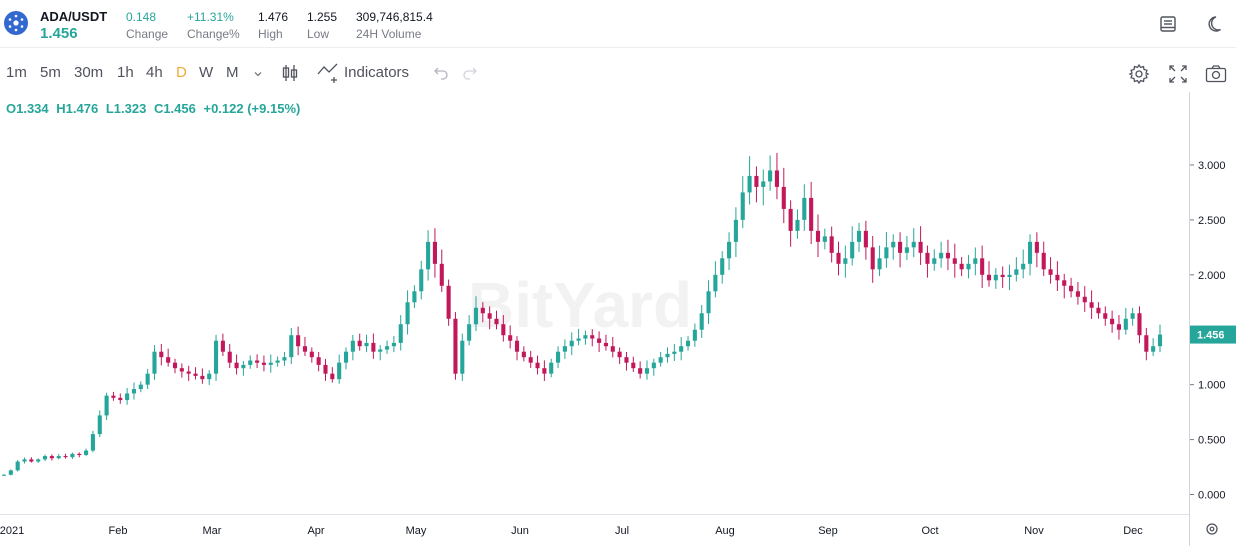 This screenshot has height=546, width=1236. I want to click on interval-w: W, so click(206, 72).